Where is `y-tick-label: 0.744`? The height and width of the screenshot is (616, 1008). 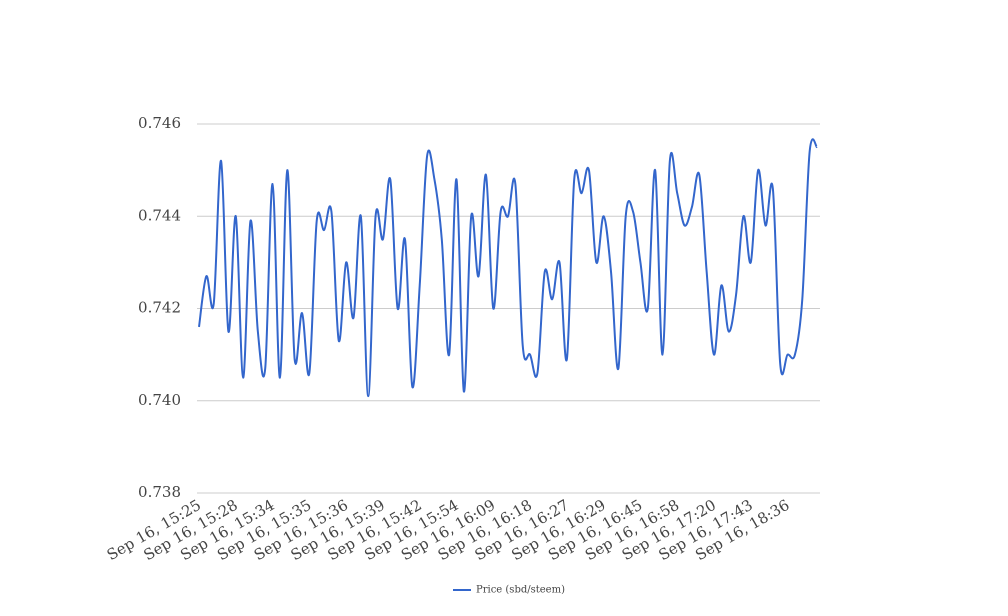 y-tick-label: 0.744 is located at coordinates (159, 215).